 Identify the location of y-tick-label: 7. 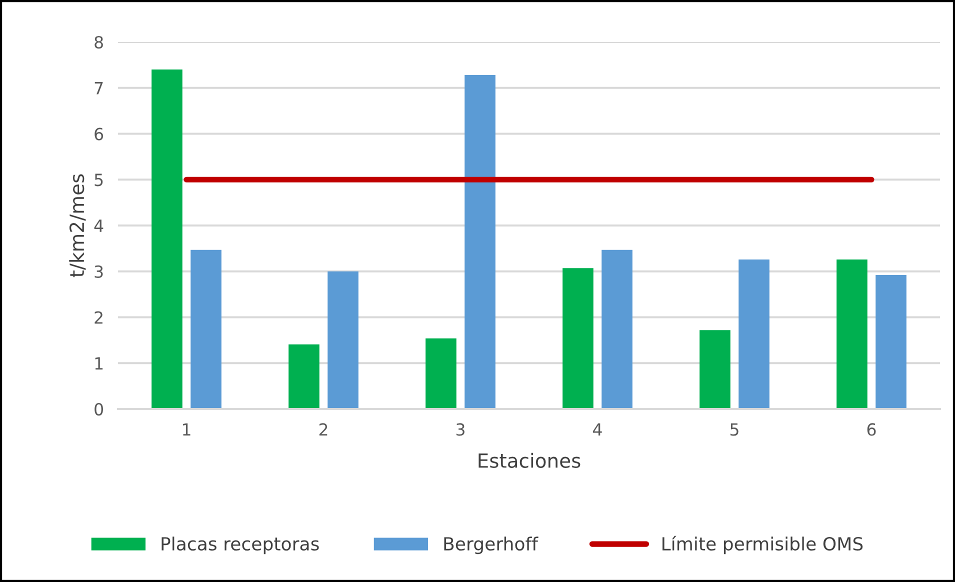
(98, 88).